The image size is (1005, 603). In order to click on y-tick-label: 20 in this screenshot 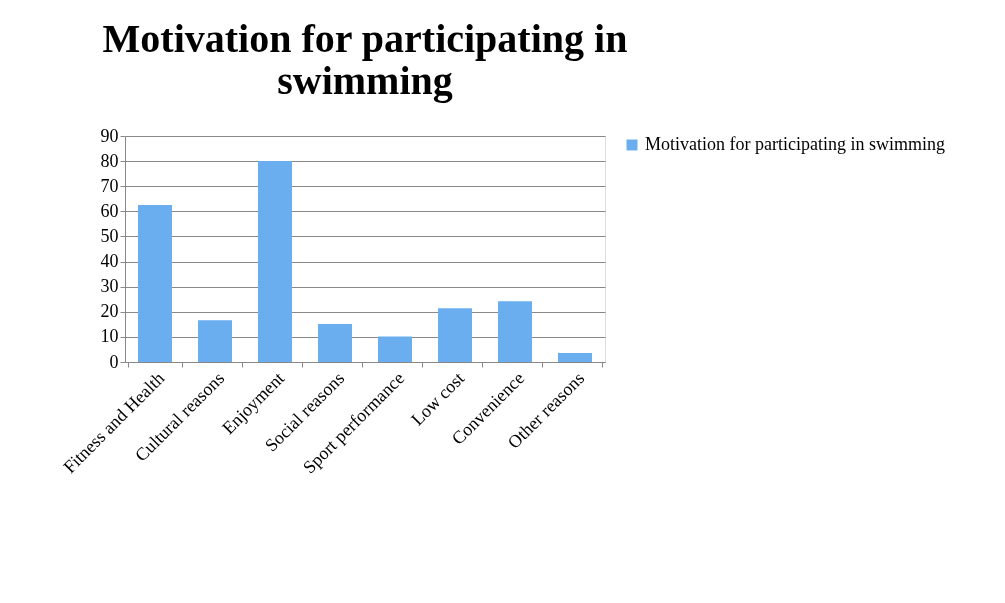, I will do `click(109, 311)`.